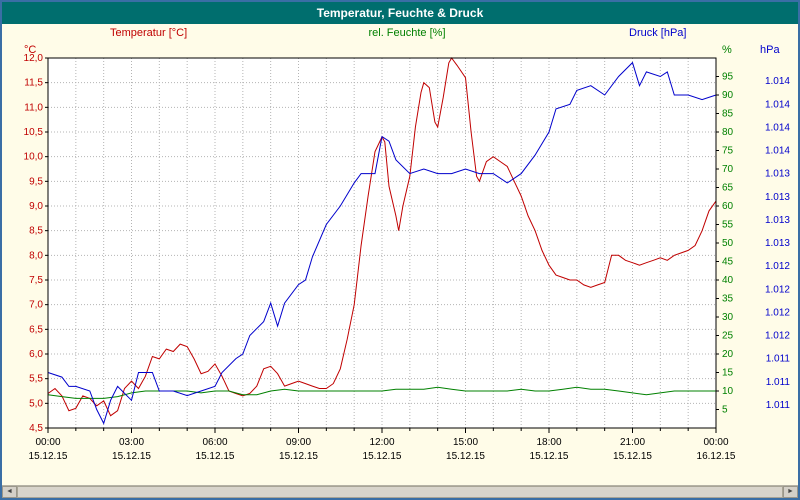 The height and width of the screenshot is (500, 800). What do you see at coordinates (36, 403) in the screenshot?
I see `y-axis-temp-label: 5,0` at bounding box center [36, 403].